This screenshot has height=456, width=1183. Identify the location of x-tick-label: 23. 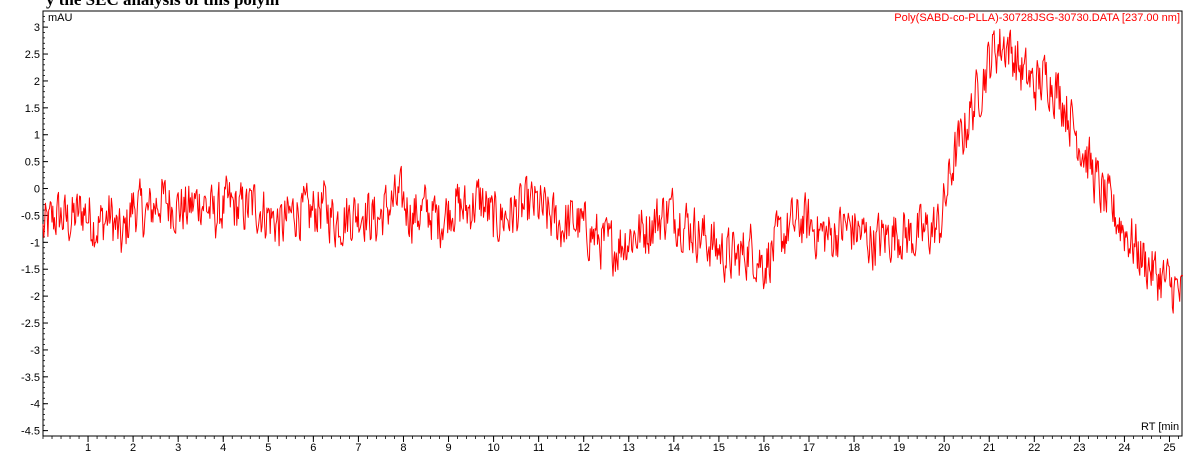
(1079, 448).